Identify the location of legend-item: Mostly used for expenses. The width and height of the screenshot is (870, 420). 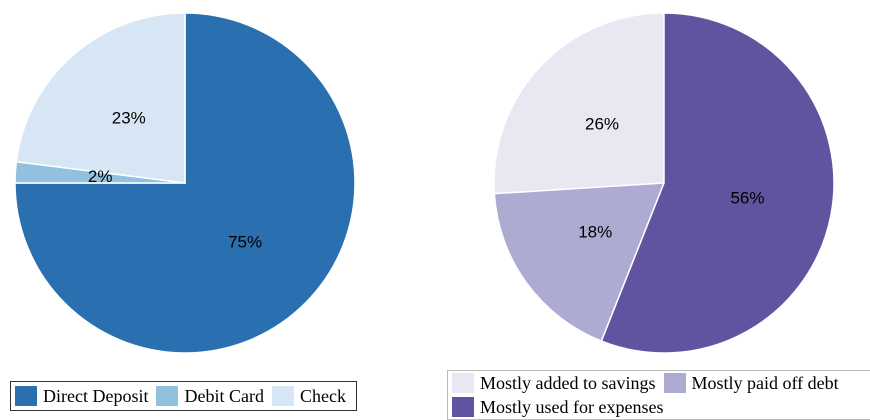
(557, 407).